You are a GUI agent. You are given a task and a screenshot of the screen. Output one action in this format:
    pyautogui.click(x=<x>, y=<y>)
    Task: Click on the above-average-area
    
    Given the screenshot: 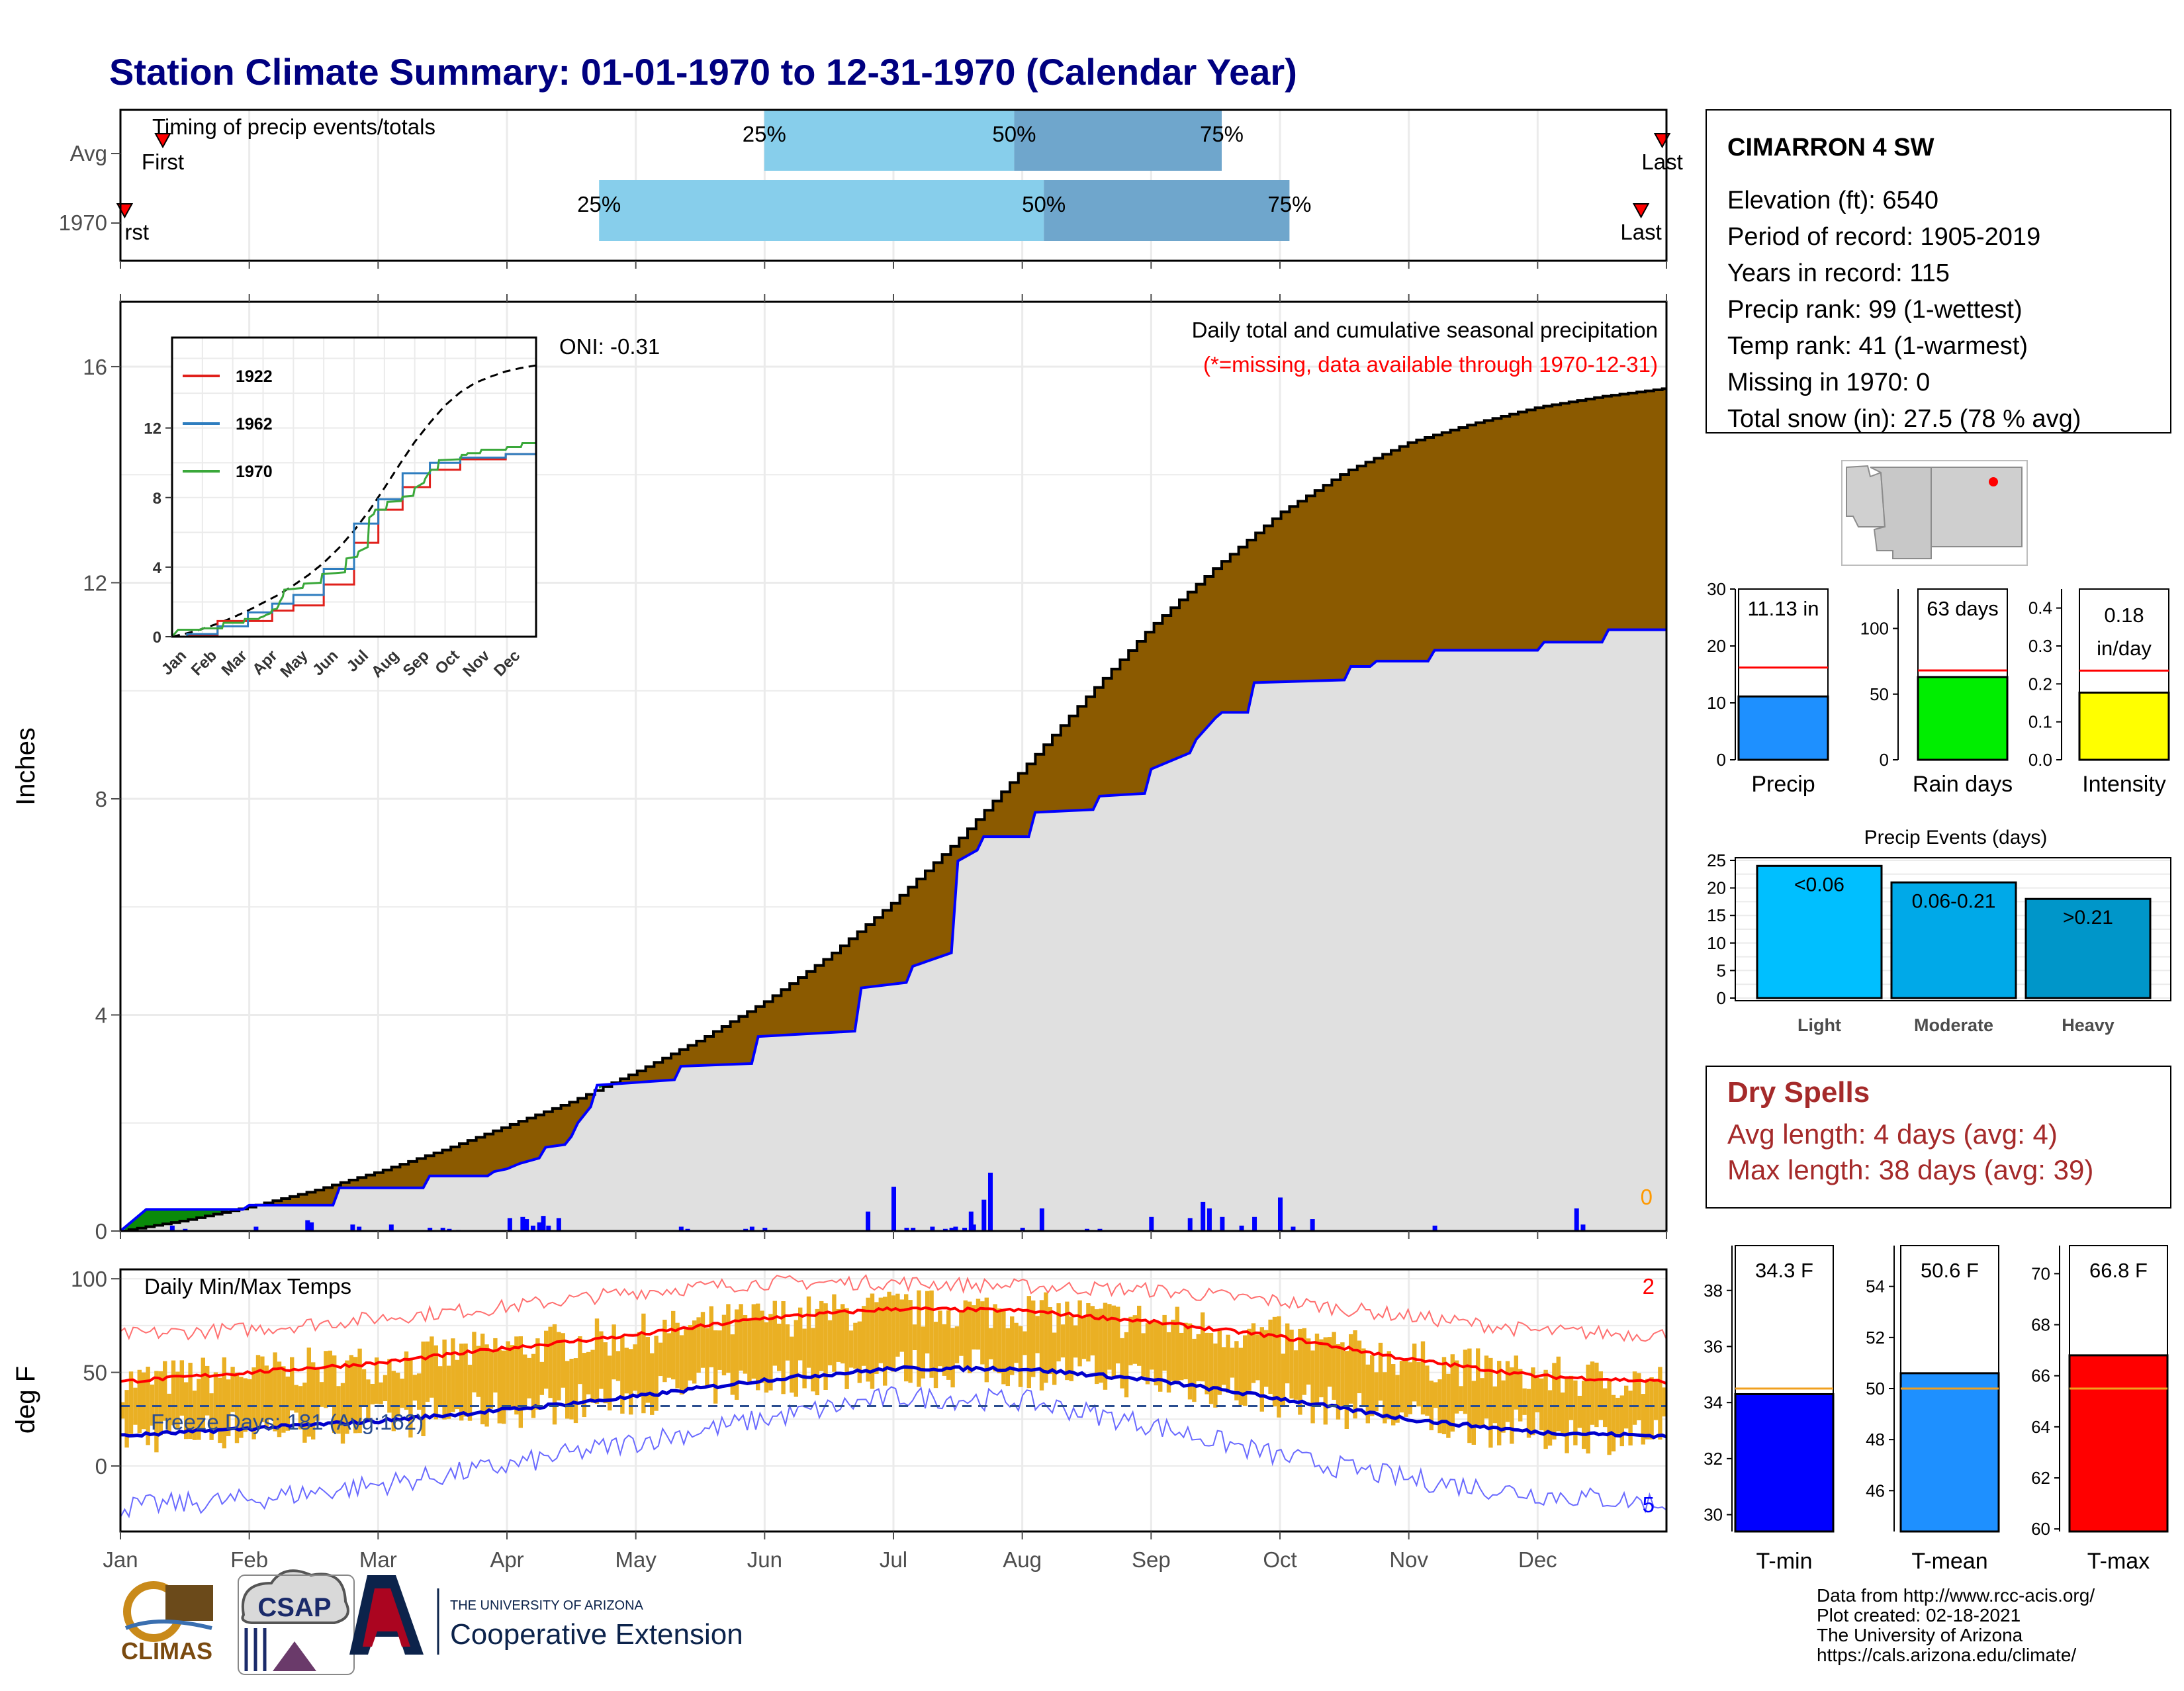 What is the action you would take?
    pyautogui.click(x=366, y=1157)
    